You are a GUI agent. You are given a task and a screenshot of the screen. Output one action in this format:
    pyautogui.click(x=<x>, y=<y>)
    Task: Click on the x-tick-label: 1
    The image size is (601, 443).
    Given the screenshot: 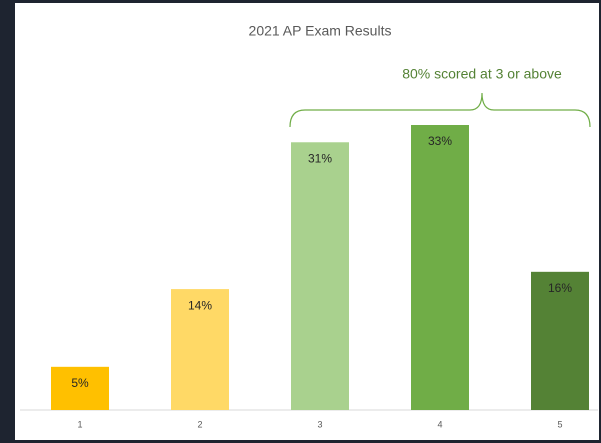 What is the action you would take?
    pyautogui.click(x=79, y=424)
    